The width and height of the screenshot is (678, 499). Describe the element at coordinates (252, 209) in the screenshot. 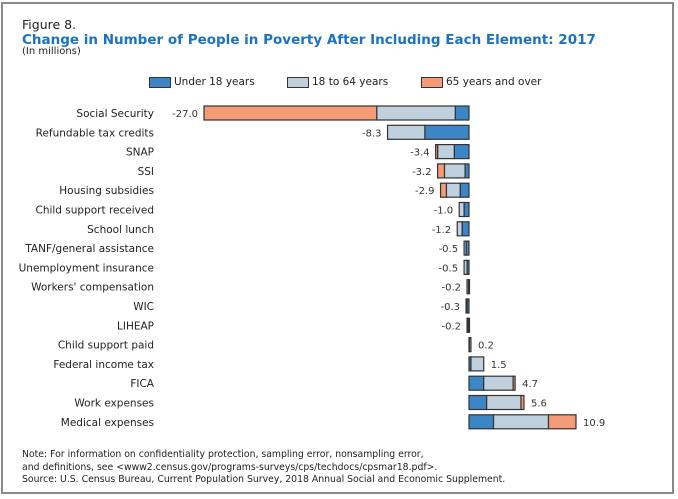

I see `bar-row: Child support received -1.0` at that location.